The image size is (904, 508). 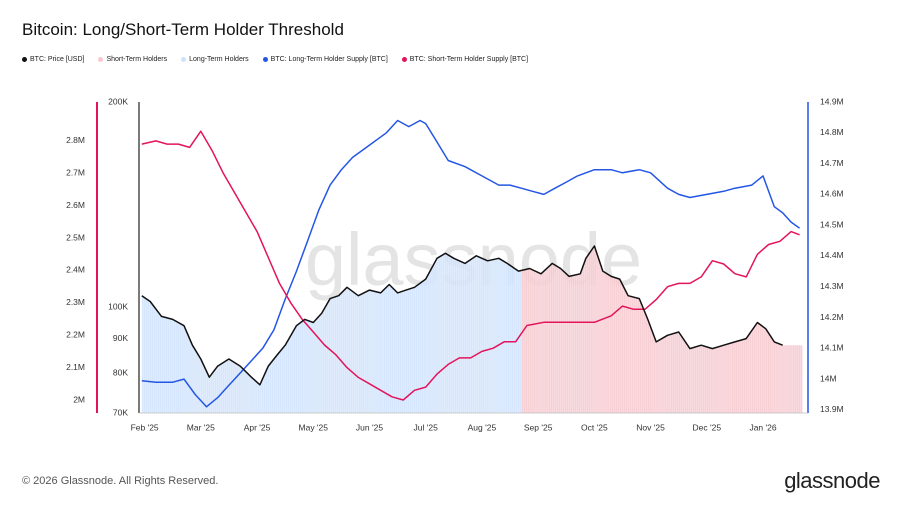 What do you see at coordinates (145, 427) in the screenshot?
I see `x-tick-label: Feb '25` at bounding box center [145, 427].